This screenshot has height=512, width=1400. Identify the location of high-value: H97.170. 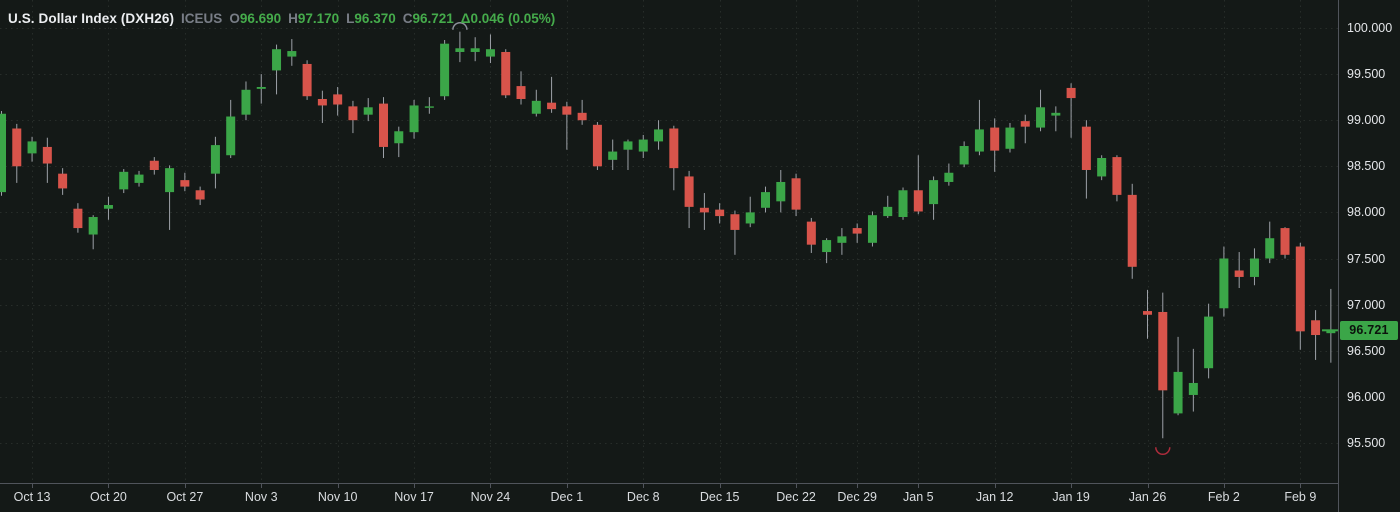
(314, 18).